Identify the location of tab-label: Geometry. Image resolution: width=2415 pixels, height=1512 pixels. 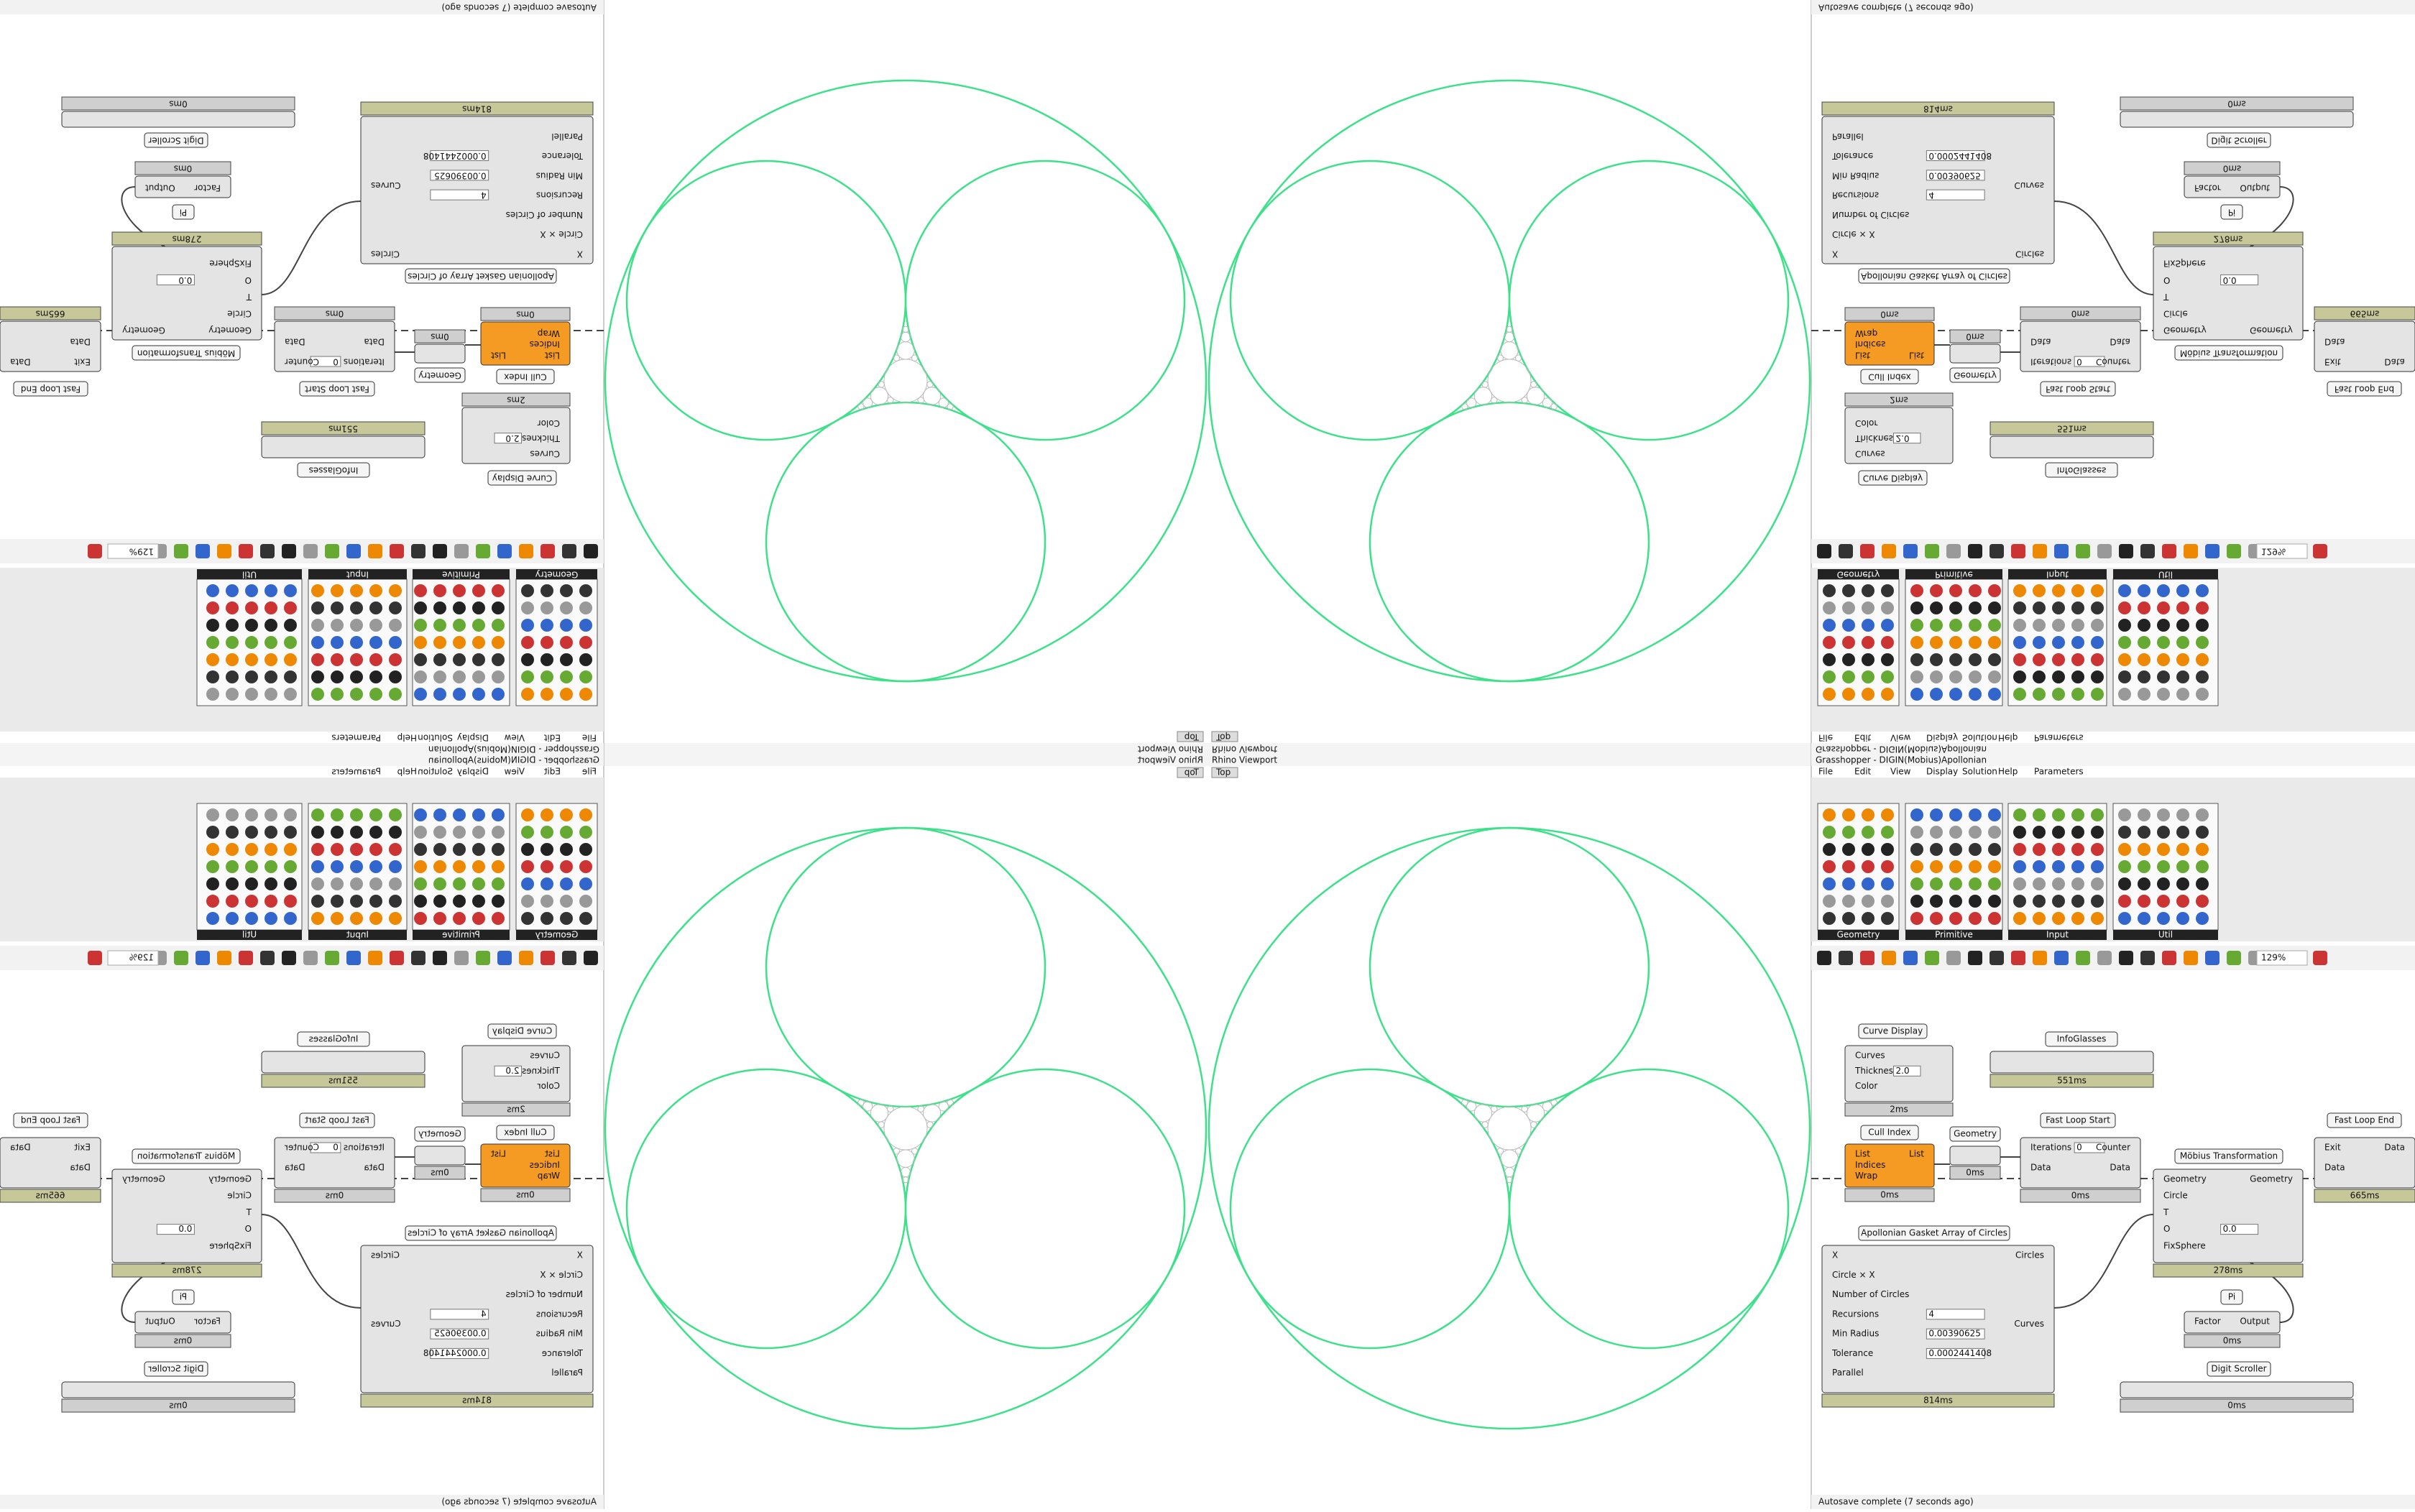
(557, 575).